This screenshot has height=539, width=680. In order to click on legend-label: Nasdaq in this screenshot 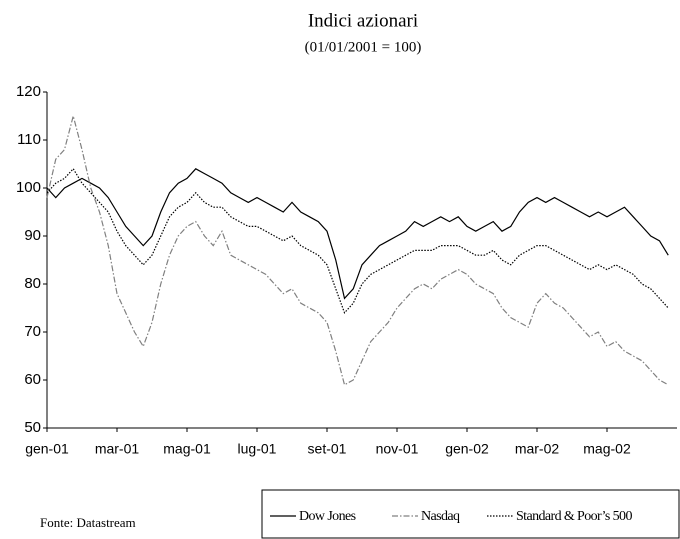, I will do `click(440, 516)`.